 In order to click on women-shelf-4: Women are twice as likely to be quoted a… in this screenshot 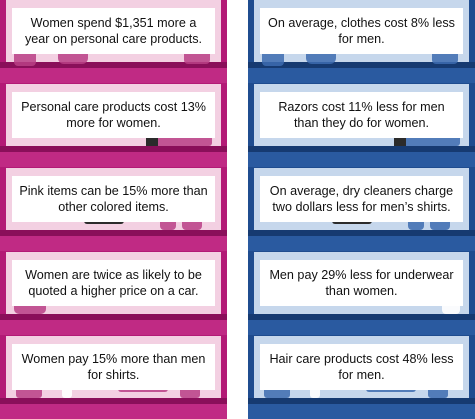, I will do `click(113, 293)`.